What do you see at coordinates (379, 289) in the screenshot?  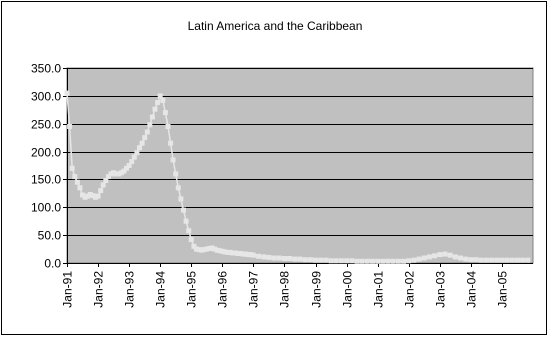 I see `x-tick-label: Jan-01` at bounding box center [379, 289].